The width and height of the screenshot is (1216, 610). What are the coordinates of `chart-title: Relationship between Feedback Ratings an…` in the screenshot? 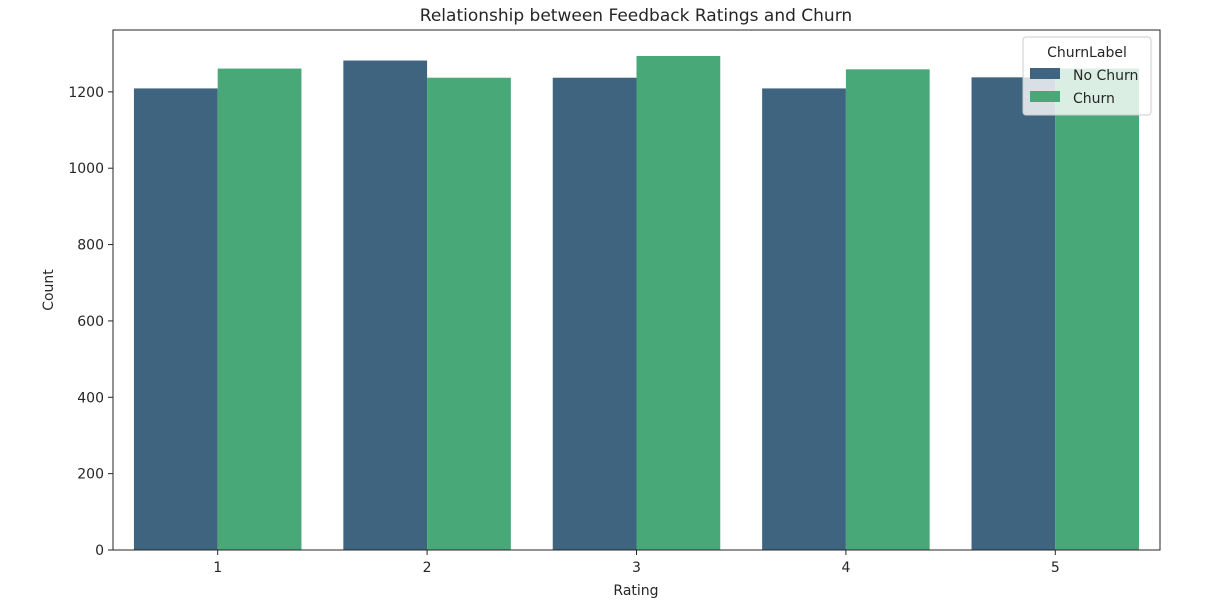 It's located at (636, 16).